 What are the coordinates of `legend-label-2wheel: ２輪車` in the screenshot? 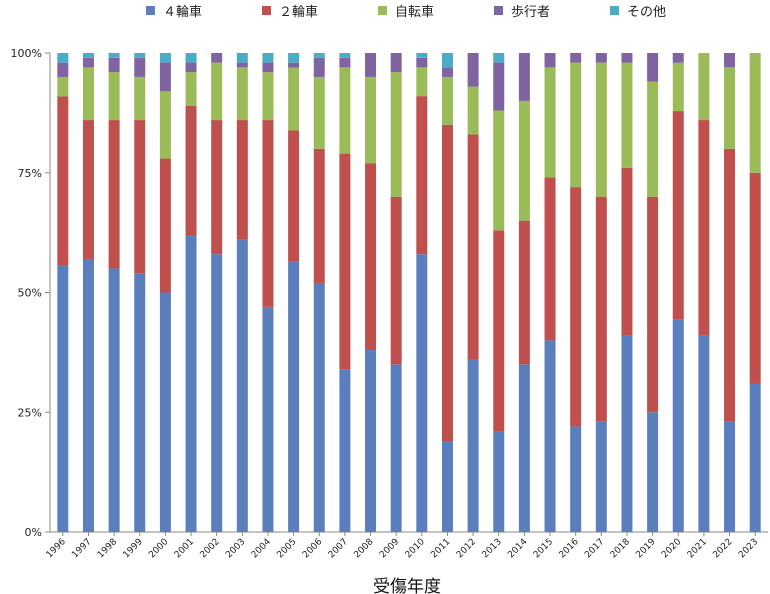 It's located at (299, 12).